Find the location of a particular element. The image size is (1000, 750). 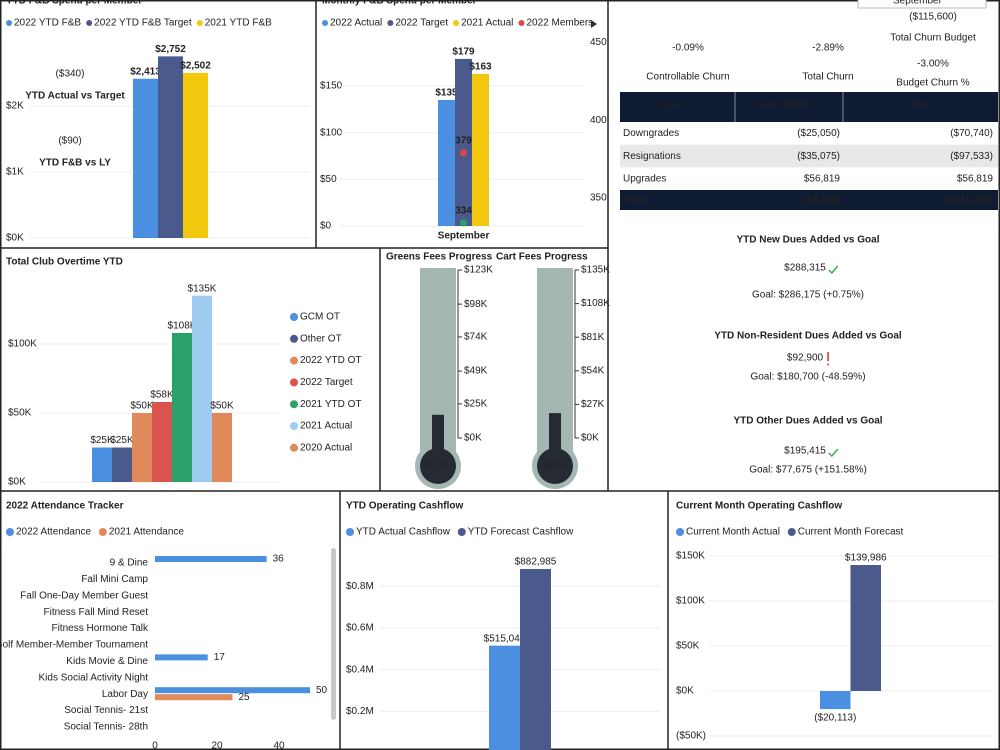

y-tick-label: 350 is located at coordinates (598, 198).